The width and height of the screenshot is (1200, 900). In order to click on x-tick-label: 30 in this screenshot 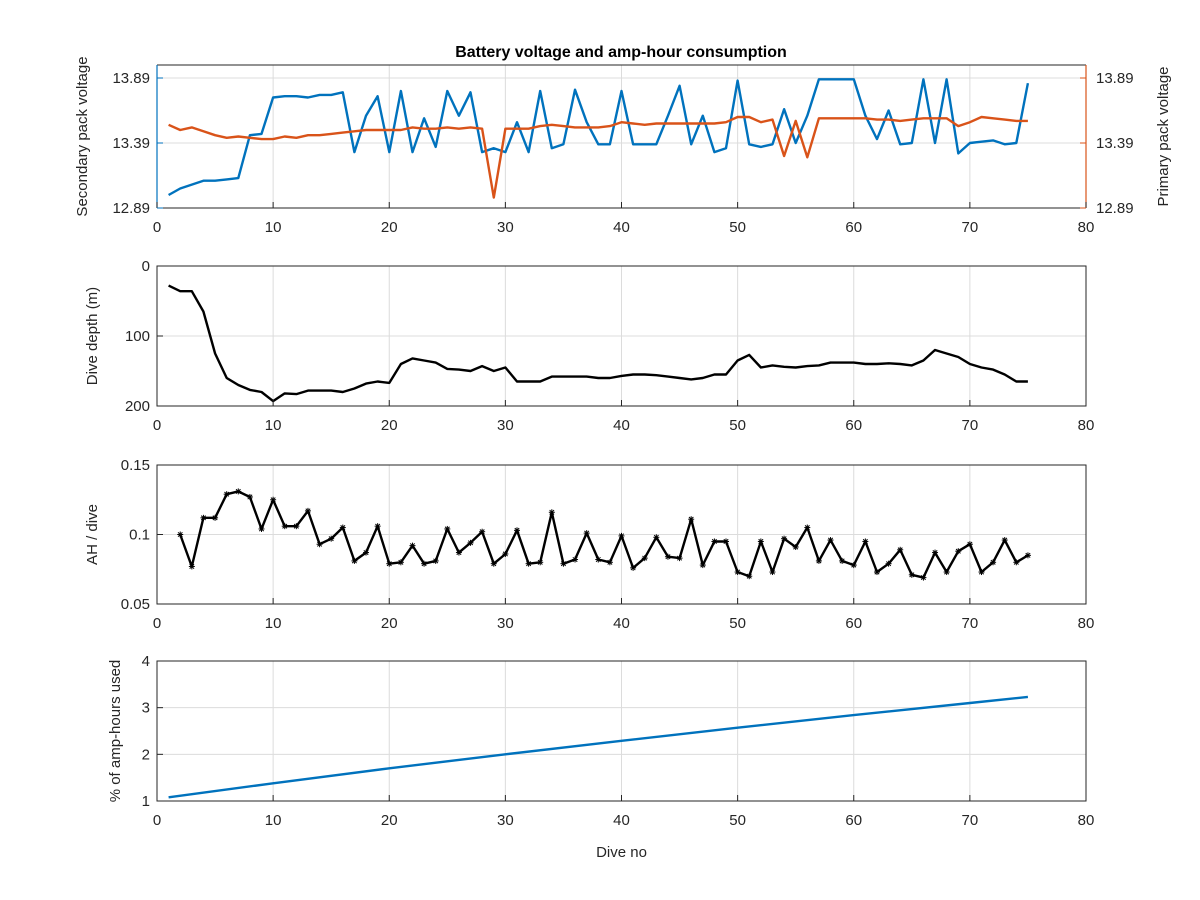, I will do `click(505, 227)`.